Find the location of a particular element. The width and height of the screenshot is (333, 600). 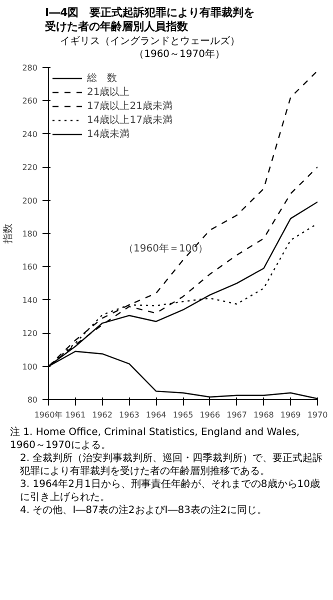

text: 注 1. Home Office, Criminal Statistics, England and Wales, 1960～1970による。 is located at coordinates (155, 439).